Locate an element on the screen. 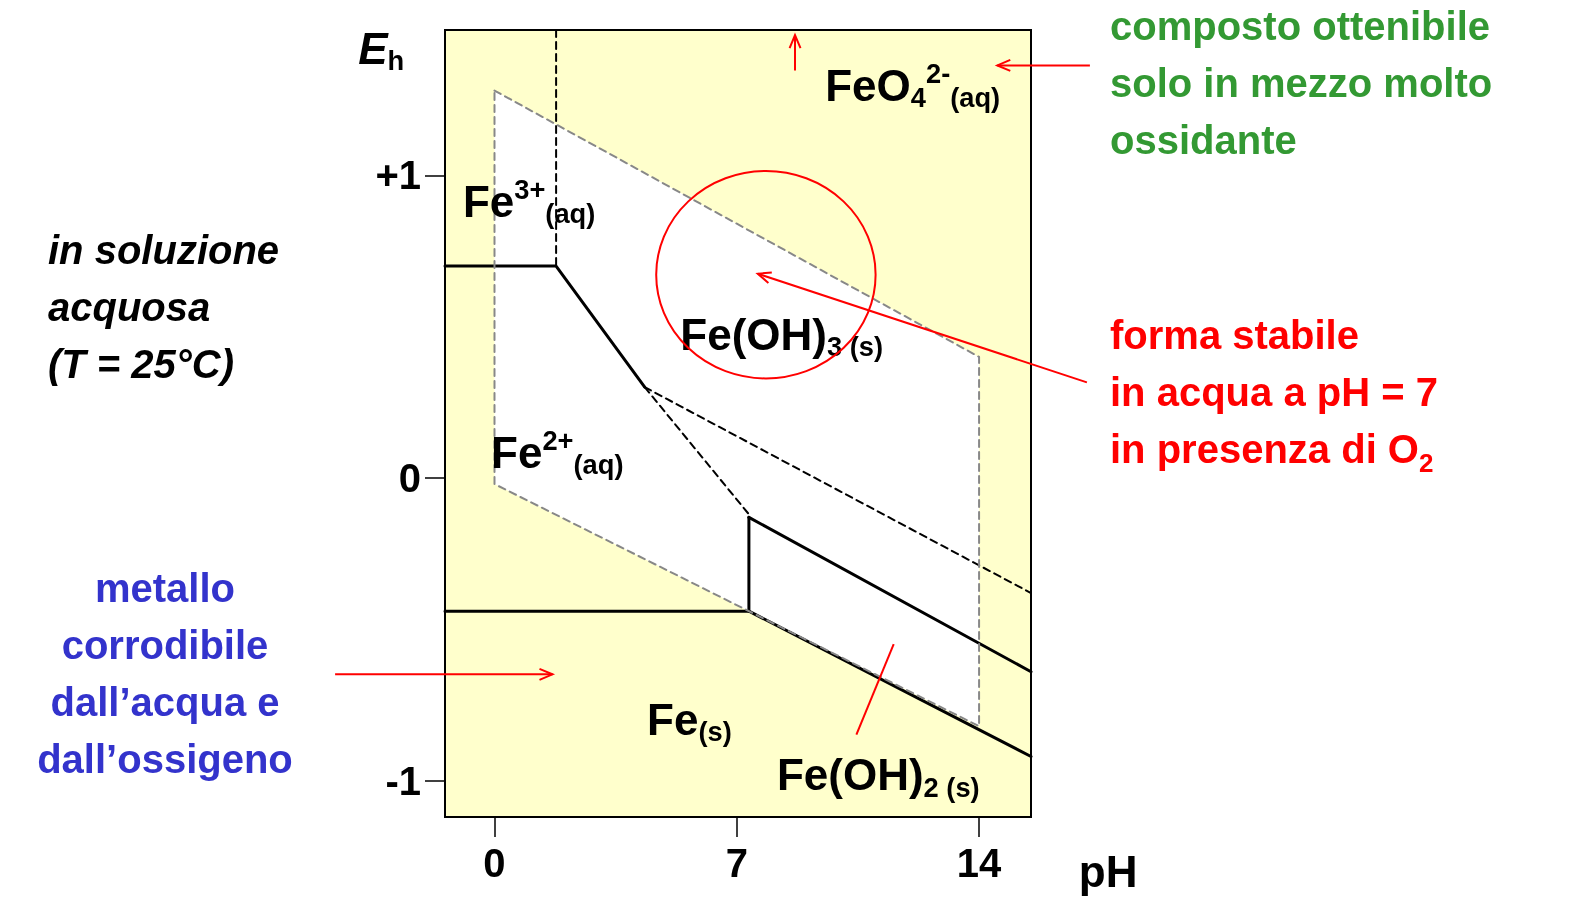 The width and height of the screenshot is (1578, 899). y-tick-label: 0 is located at coordinates (409, 477).